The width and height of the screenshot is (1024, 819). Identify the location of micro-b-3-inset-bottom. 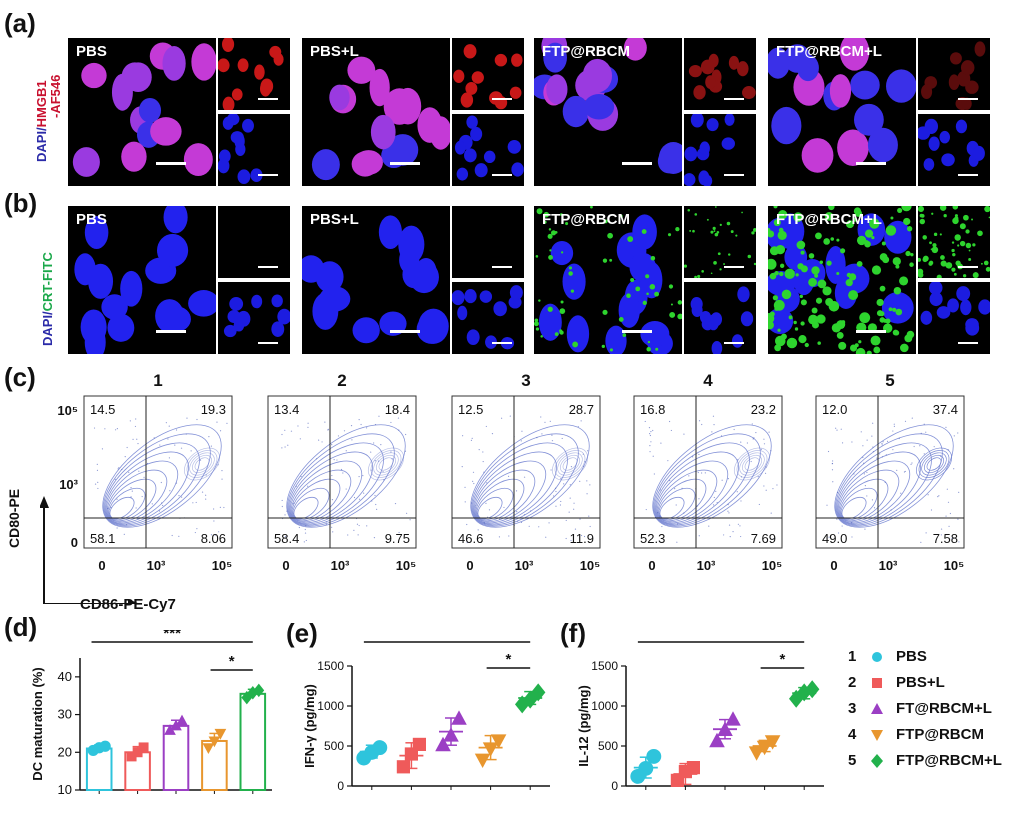
(720, 318).